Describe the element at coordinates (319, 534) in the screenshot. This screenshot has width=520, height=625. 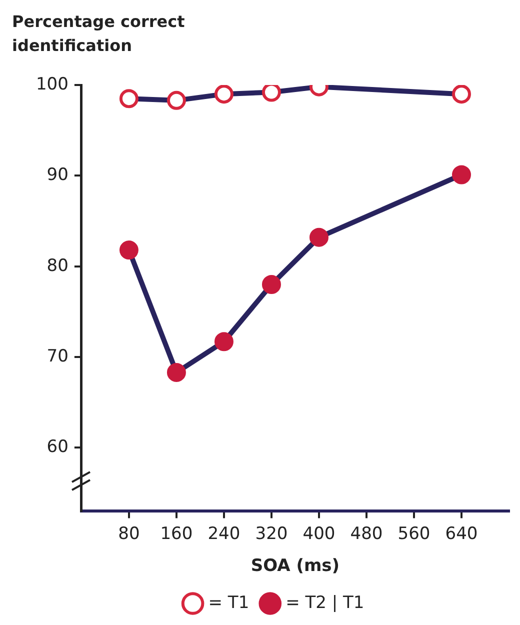
I see `x-tick-label: 400` at that location.